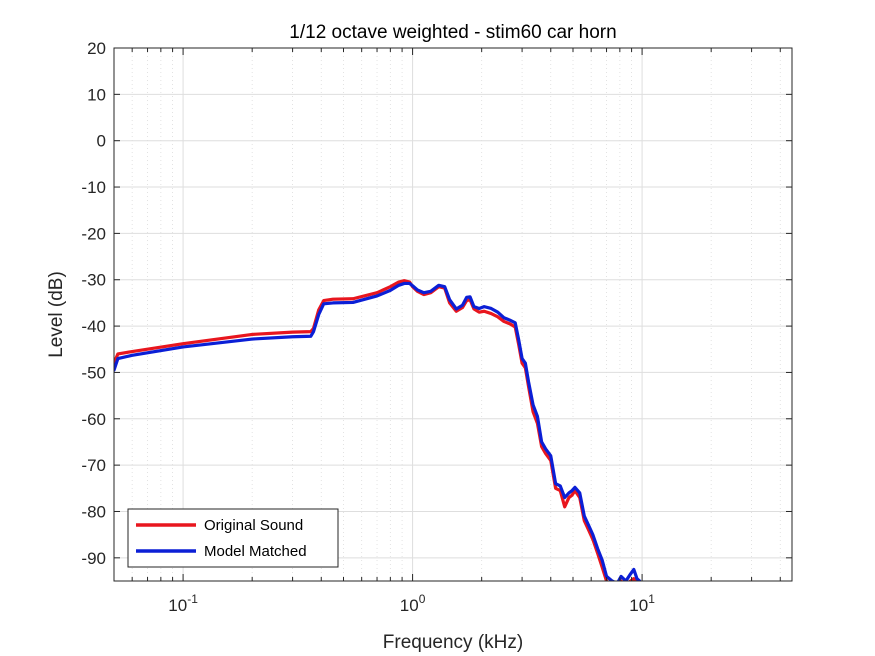  What do you see at coordinates (192, 599) in the screenshot?
I see `x-tick-label-exponent: -1` at bounding box center [192, 599].